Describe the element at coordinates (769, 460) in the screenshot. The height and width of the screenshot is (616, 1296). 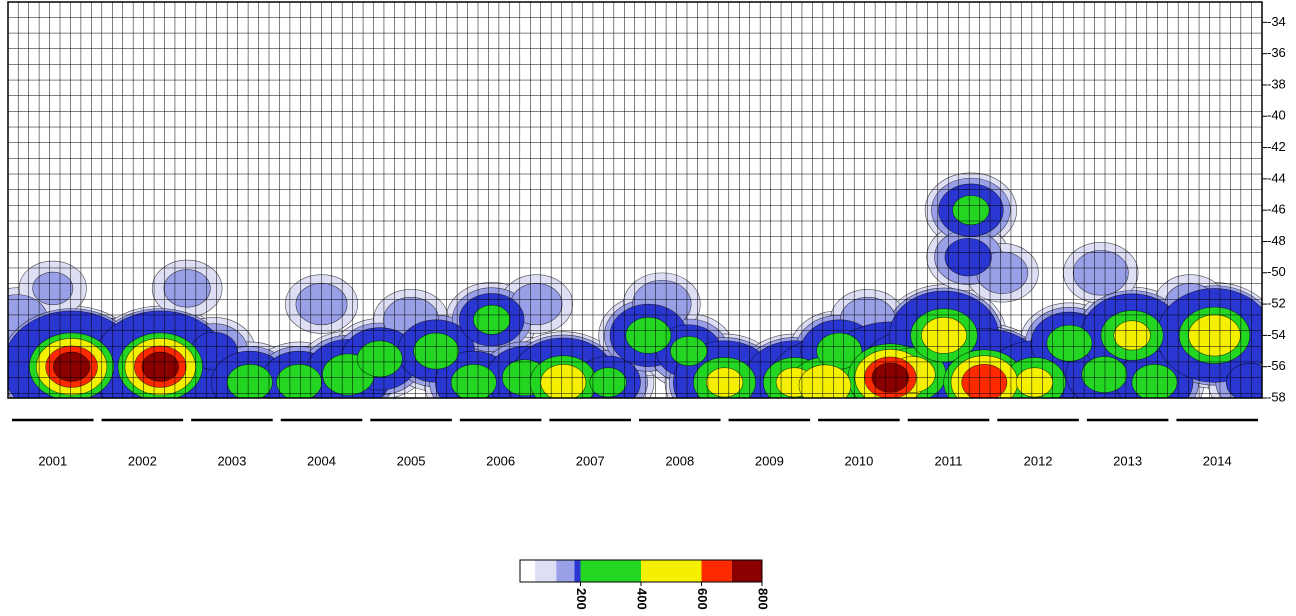
I see `x-tick-label: 2009` at that location.